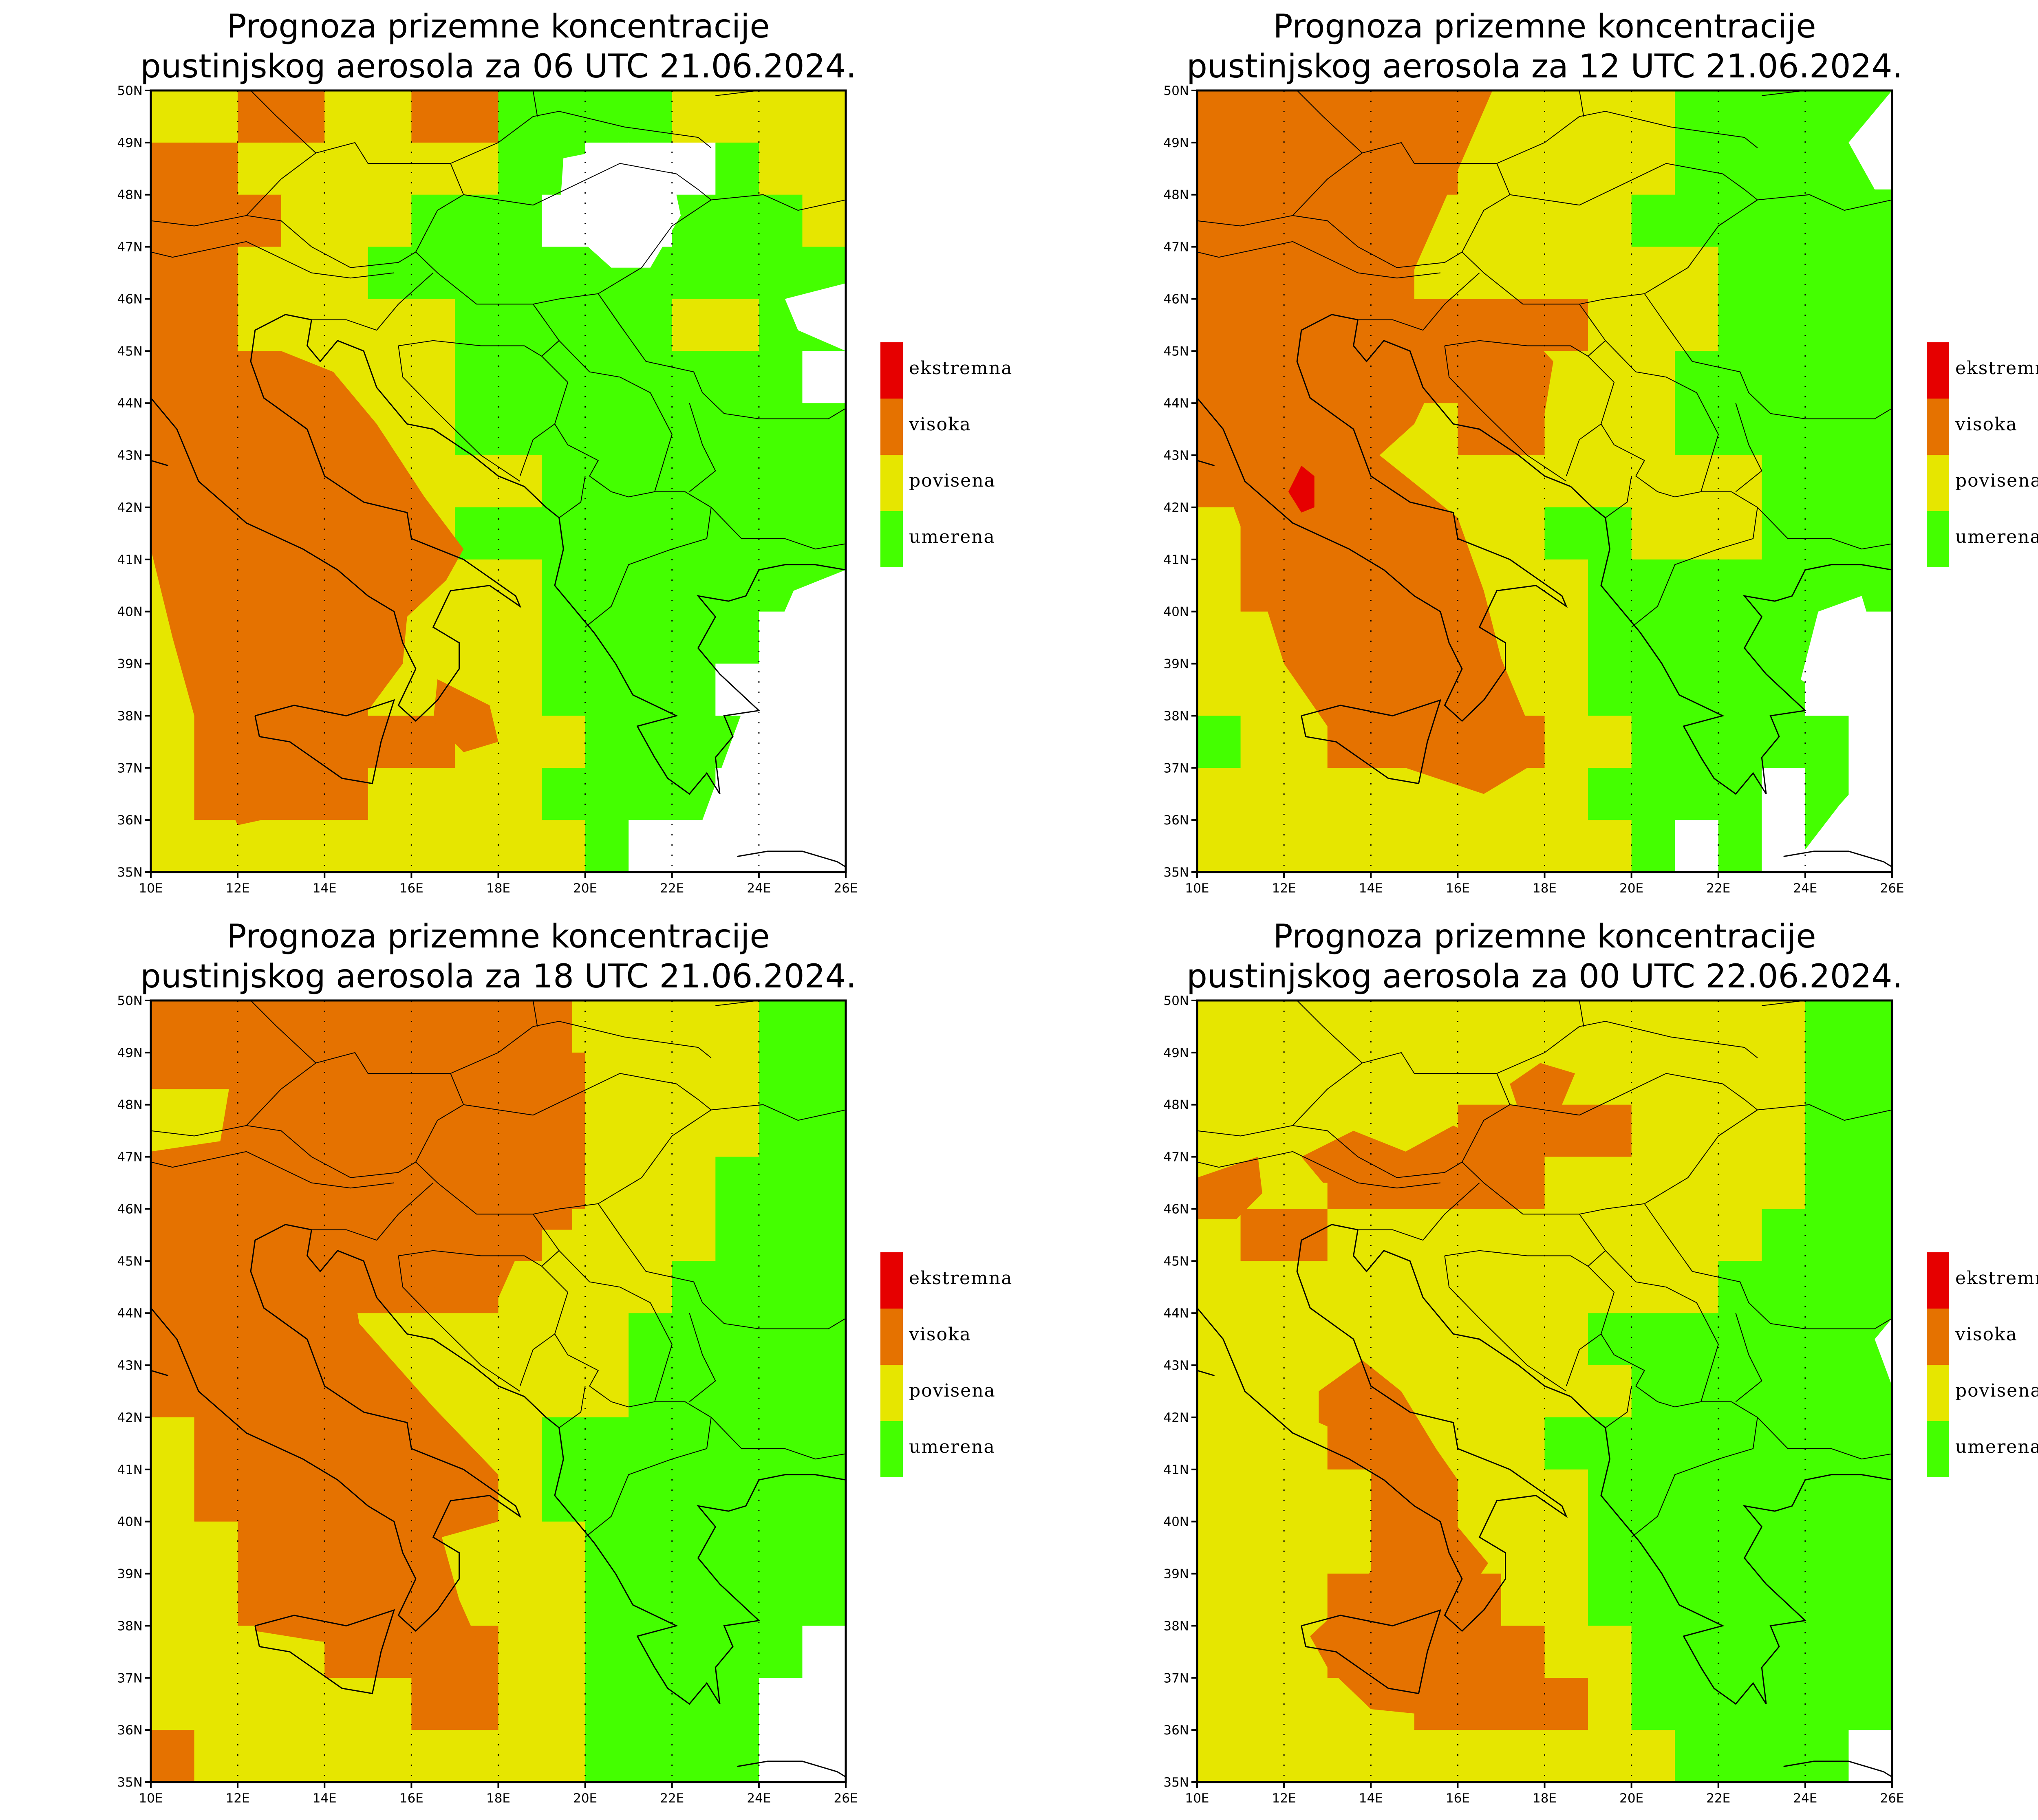  Describe the element at coordinates (1197, 1799) in the screenshot. I see `x-tick-label: 10E` at that location.